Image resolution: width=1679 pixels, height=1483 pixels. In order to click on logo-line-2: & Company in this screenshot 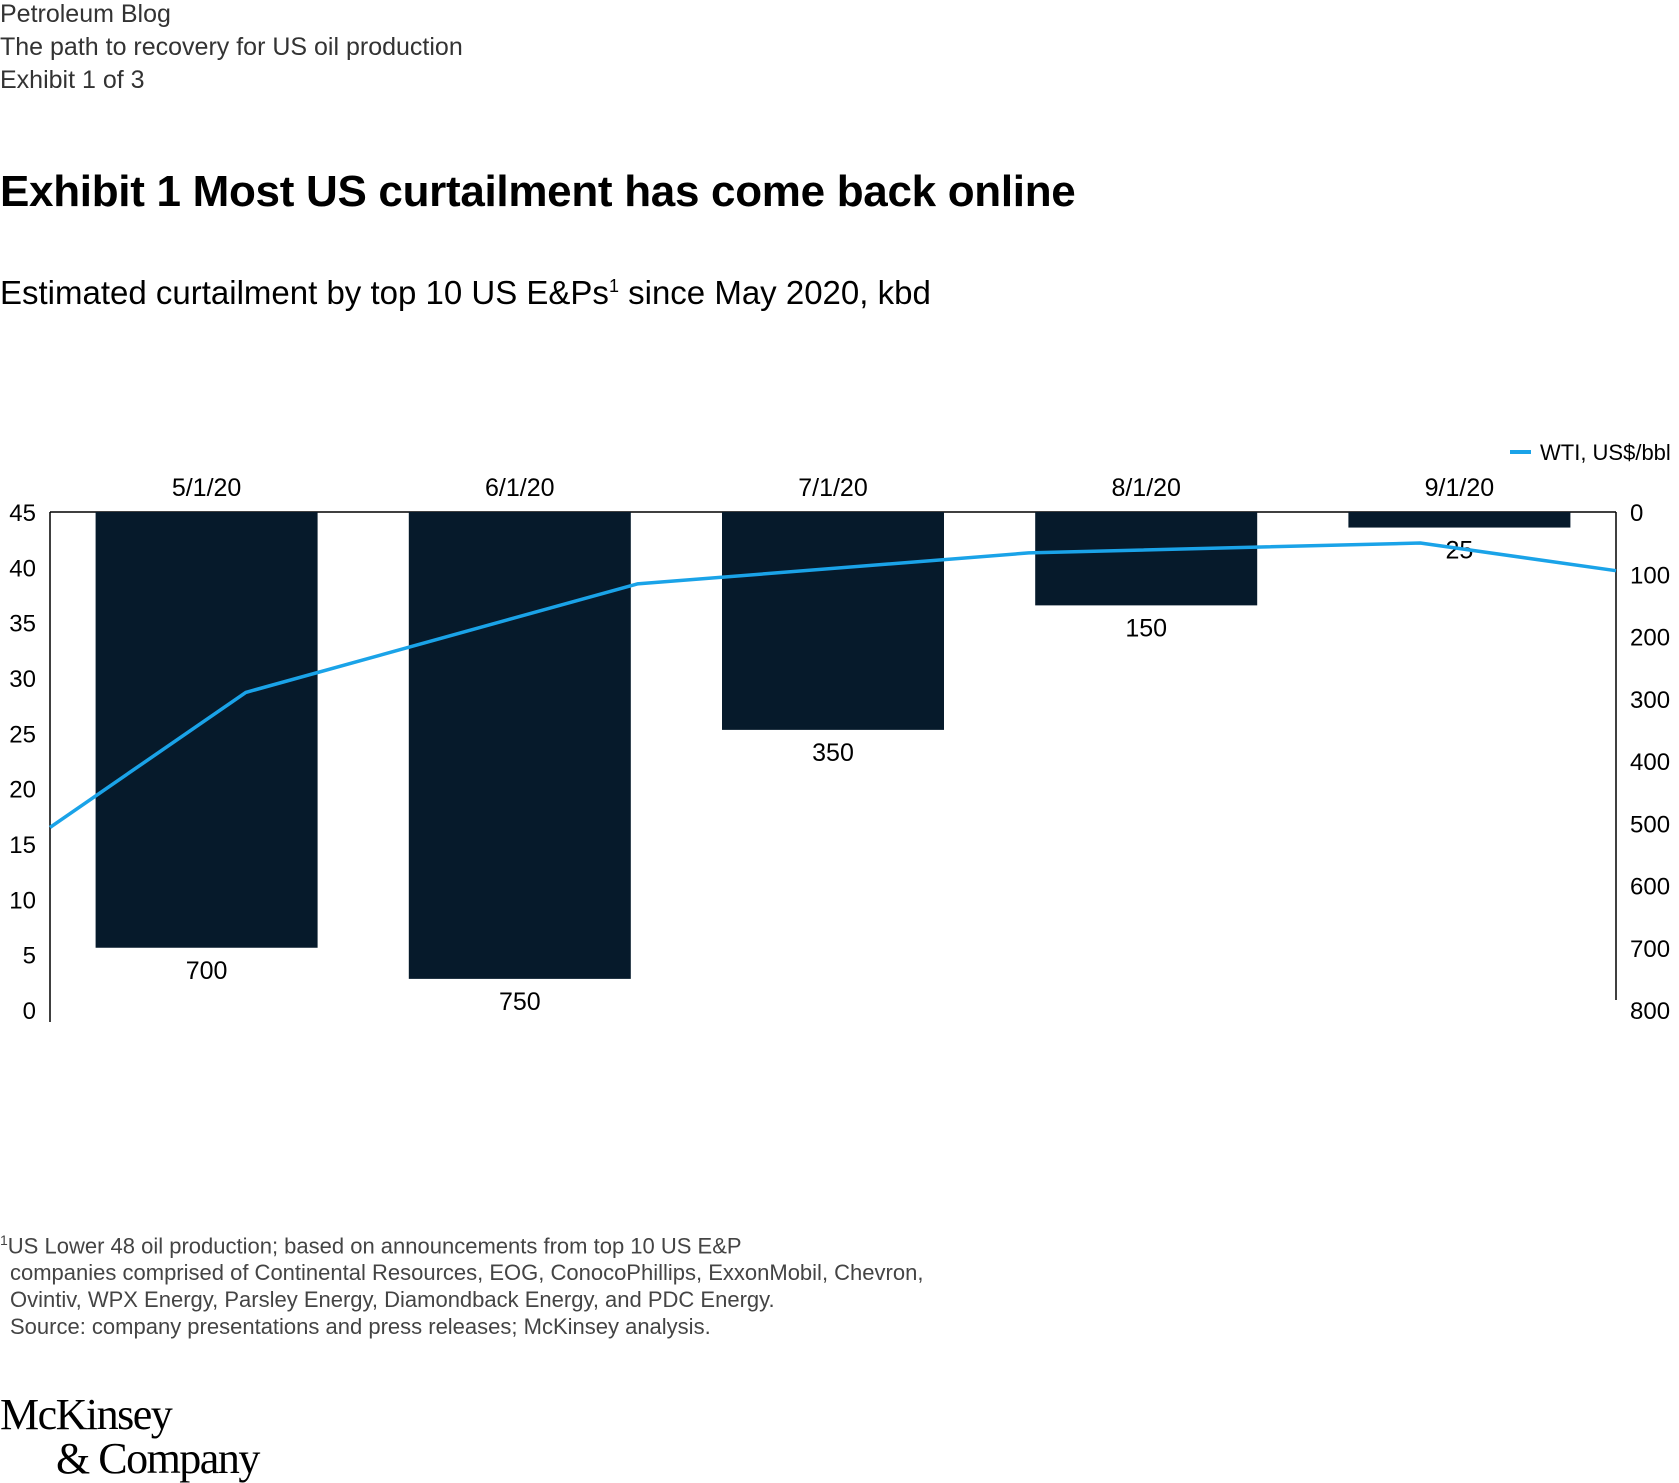, I will do `click(158, 1458)`.